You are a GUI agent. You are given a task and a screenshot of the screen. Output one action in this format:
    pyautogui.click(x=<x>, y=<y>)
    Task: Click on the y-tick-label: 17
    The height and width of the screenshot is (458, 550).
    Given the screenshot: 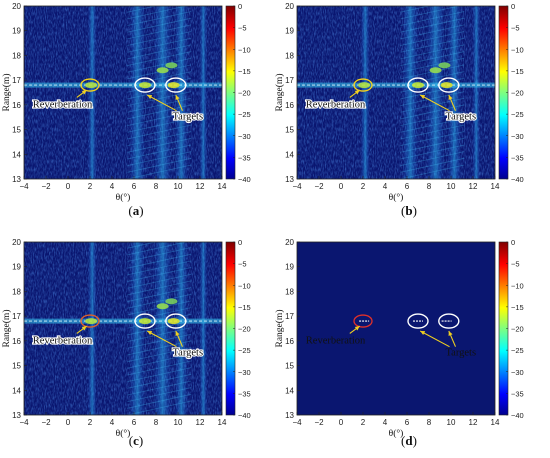 What is the action you would take?
    pyautogui.click(x=289, y=316)
    